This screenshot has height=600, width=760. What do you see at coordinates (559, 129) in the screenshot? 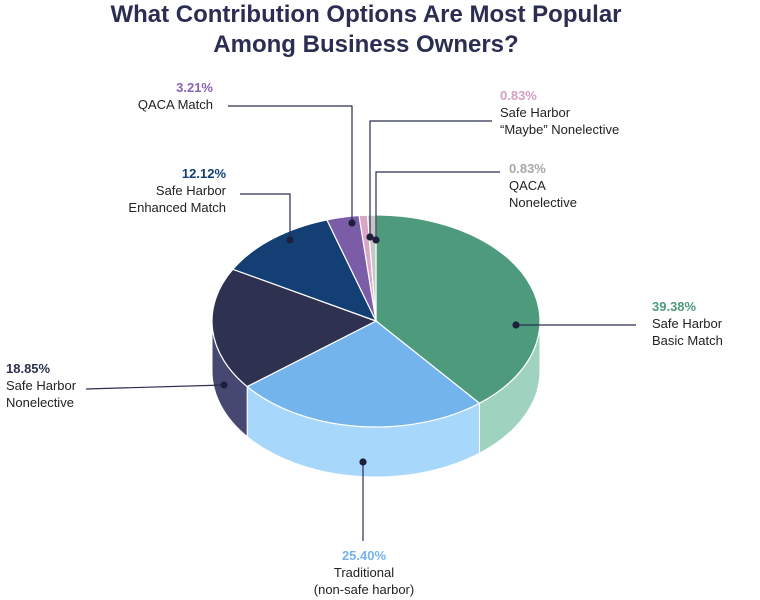
I see `slice-label-safe-harbor-maybe-nonelective-line-2: “Maybe” Nonelective` at bounding box center [559, 129].